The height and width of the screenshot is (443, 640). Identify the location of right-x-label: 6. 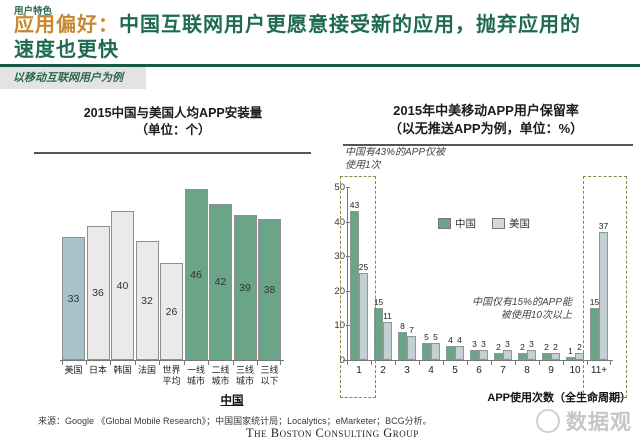
(479, 370).